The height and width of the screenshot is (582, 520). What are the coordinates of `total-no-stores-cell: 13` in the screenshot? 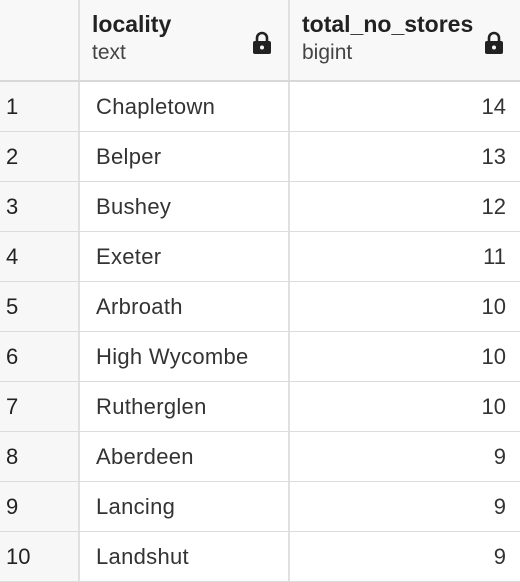 It's located at (493, 156).